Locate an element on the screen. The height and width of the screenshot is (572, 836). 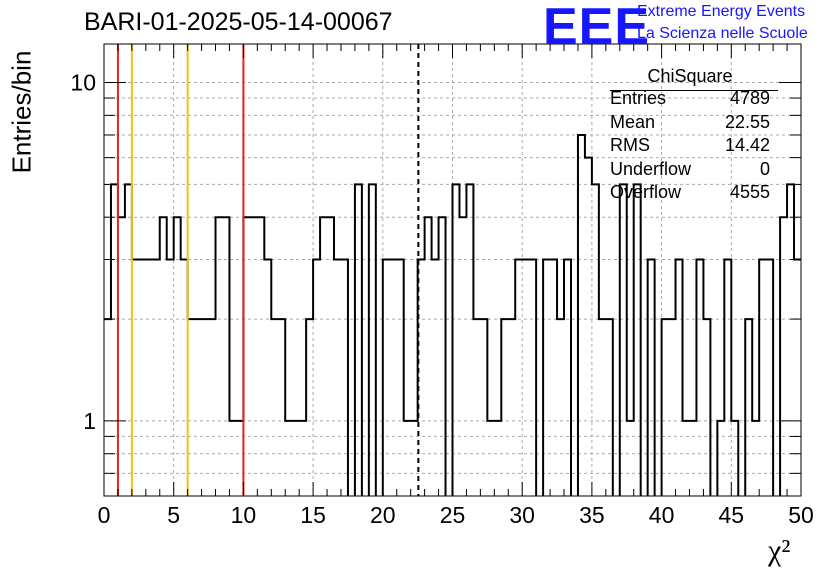
stats-value: 22.55 is located at coordinates (747, 121).